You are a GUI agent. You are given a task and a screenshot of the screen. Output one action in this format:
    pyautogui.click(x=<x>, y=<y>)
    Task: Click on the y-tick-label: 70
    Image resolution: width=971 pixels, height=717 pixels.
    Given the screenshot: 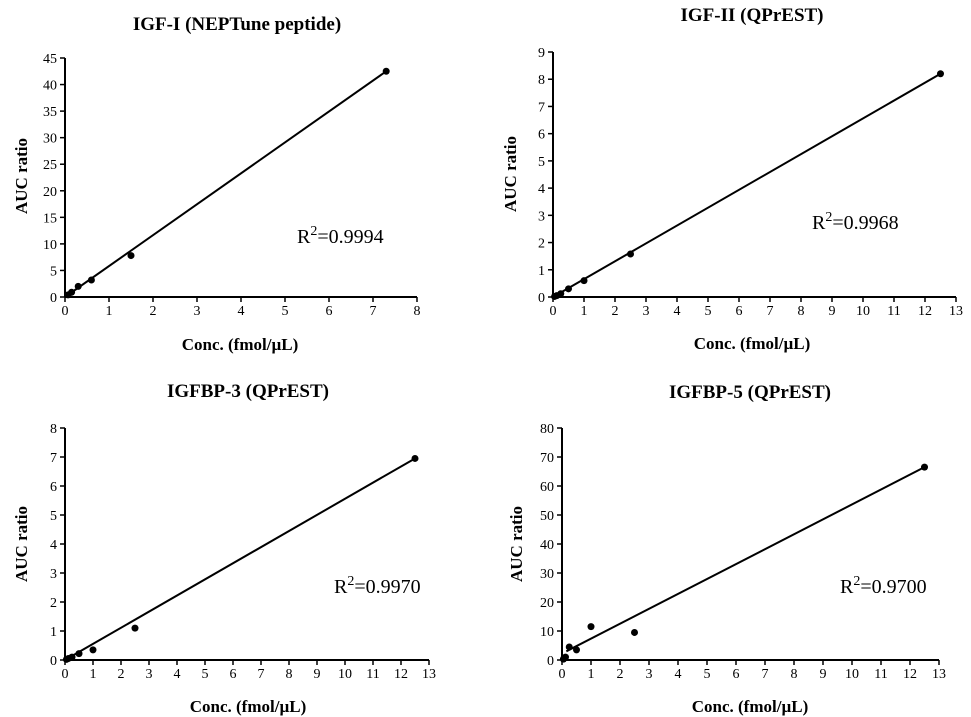 What is the action you would take?
    pyautogui.click(x=547, y=458)
    